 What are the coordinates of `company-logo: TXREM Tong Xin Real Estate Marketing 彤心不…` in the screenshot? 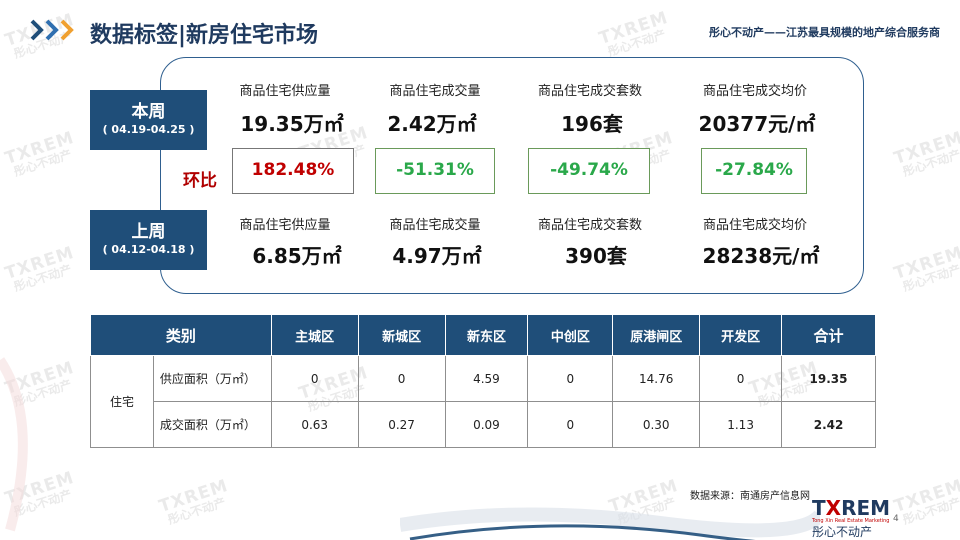 It's located at (851, 517).